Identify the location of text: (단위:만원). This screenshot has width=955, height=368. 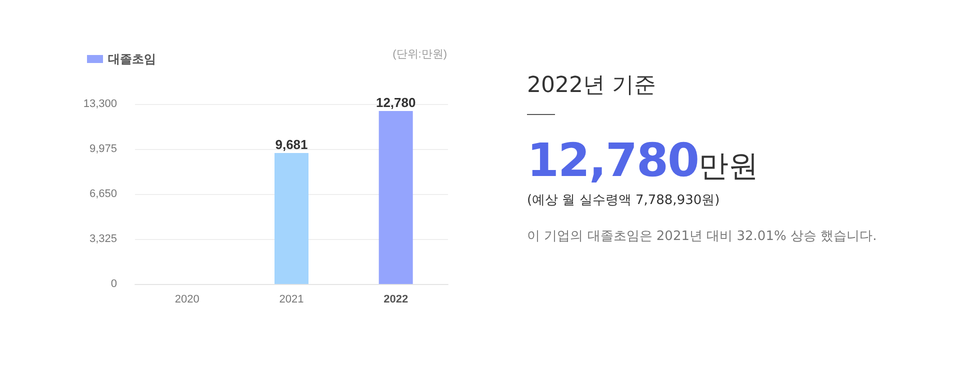
(420, 54).